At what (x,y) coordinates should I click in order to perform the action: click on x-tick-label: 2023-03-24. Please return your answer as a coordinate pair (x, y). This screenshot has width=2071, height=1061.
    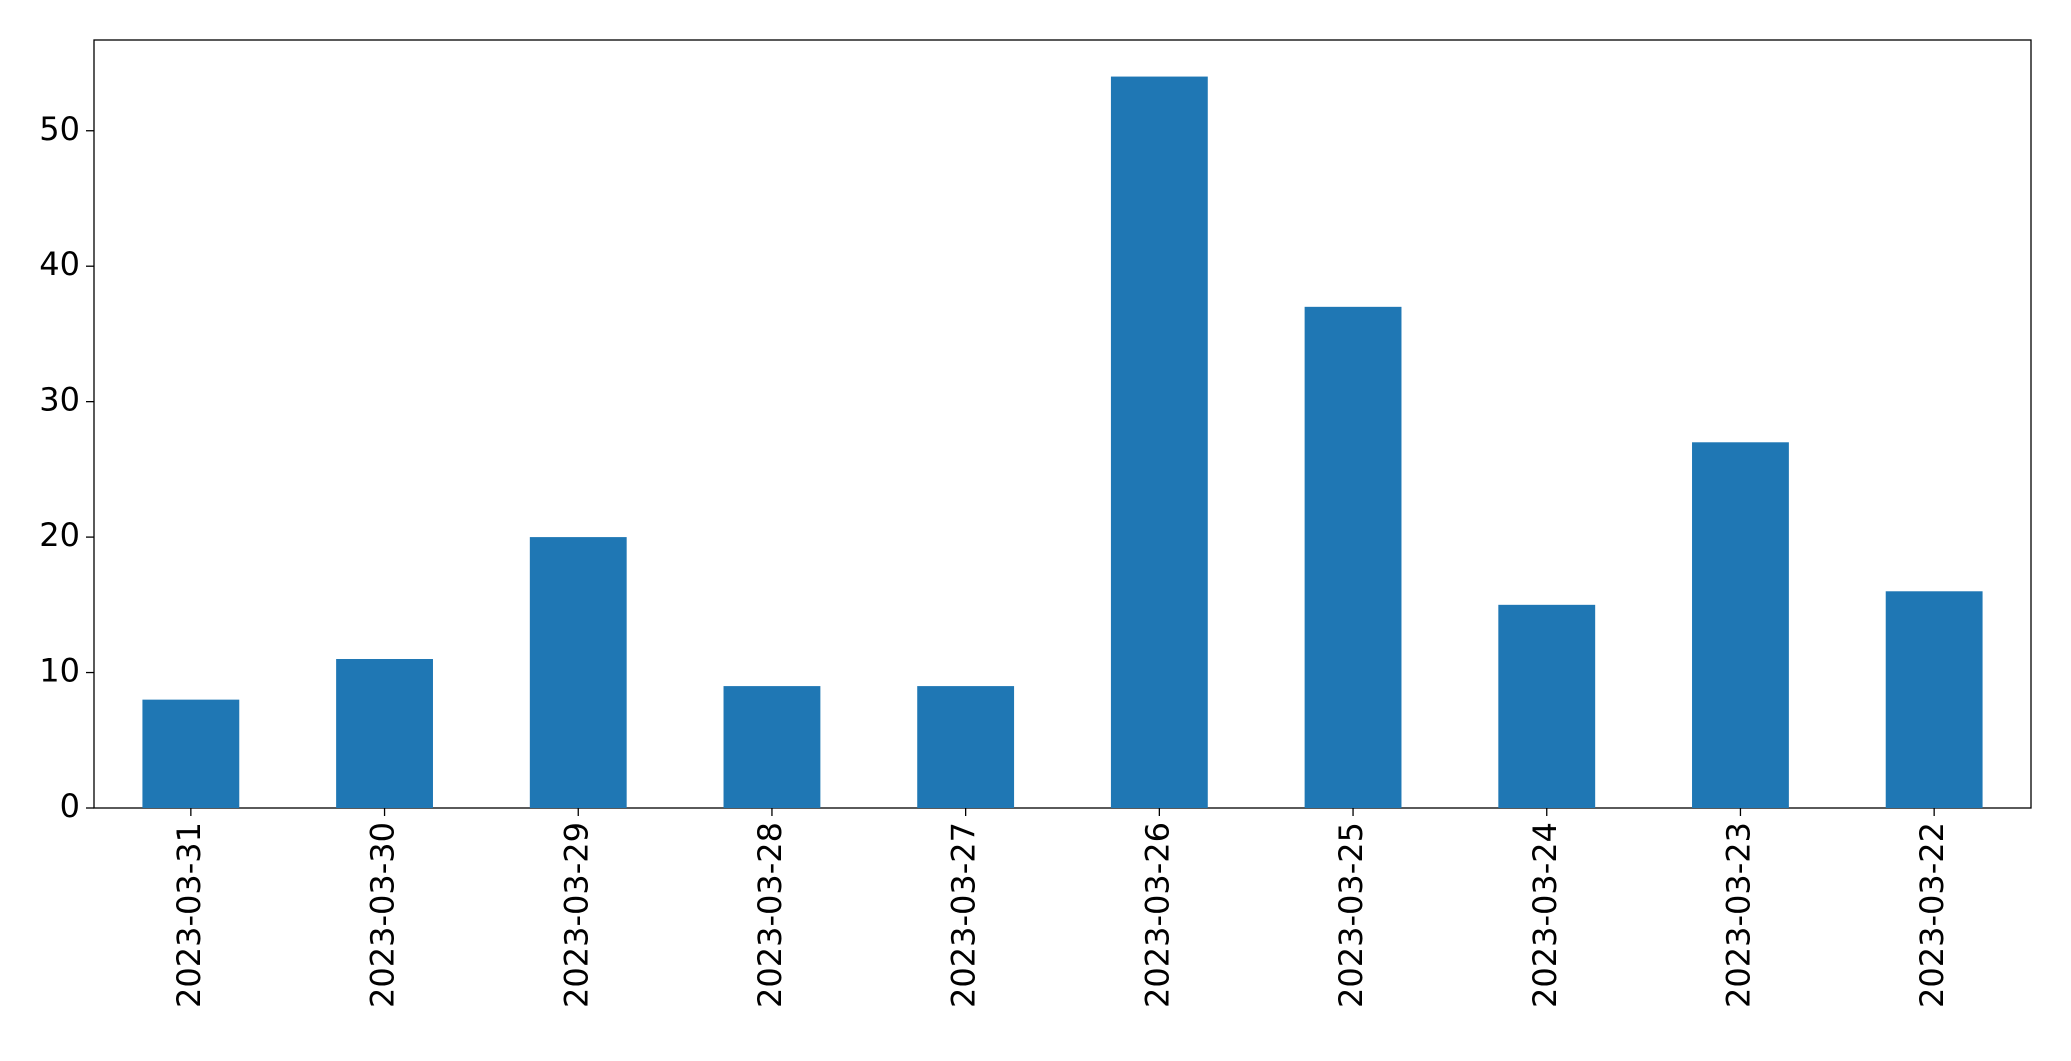
    Looking at the image, I should click on (1545, 915).